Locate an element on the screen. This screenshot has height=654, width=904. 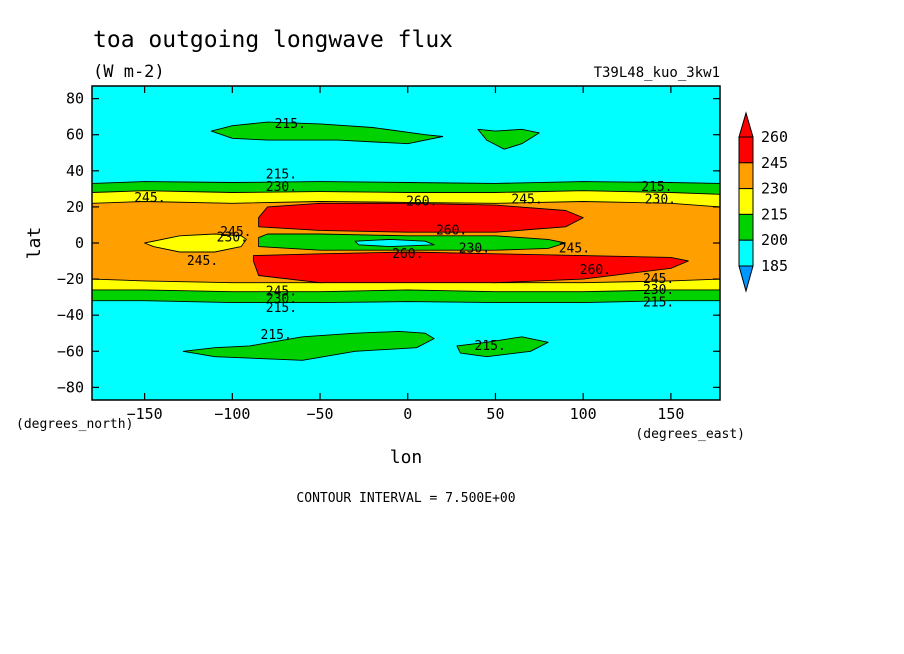
y-tick-label: 20 is located at coordinates (75, 207).